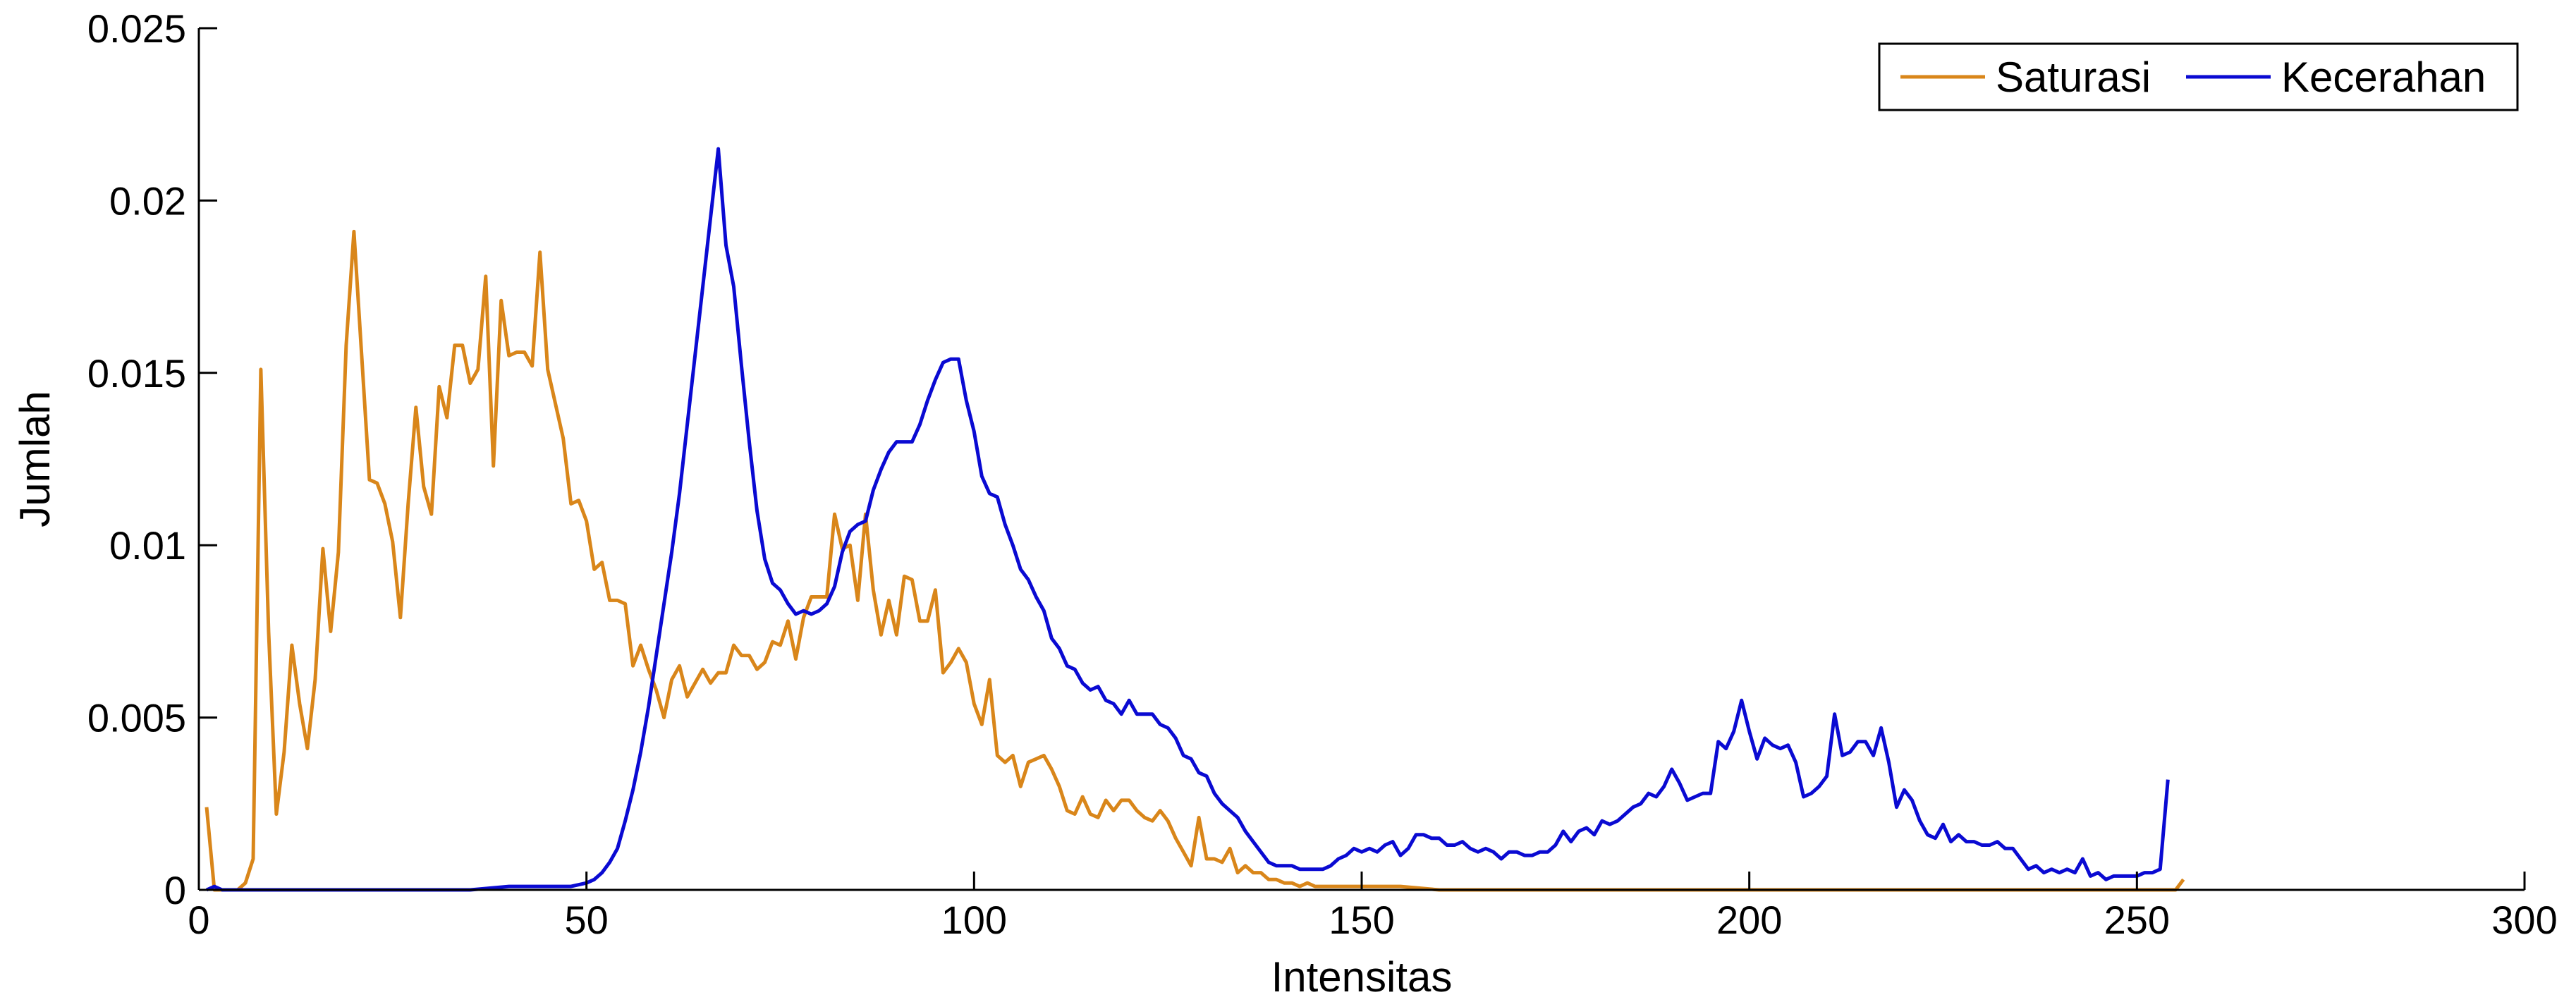 The image size is (2576, 1002). What do you see at coordinates (136, 28) in the screenshot?
I see `y-tick-label: 0.025` at bounding box center [136, 28].